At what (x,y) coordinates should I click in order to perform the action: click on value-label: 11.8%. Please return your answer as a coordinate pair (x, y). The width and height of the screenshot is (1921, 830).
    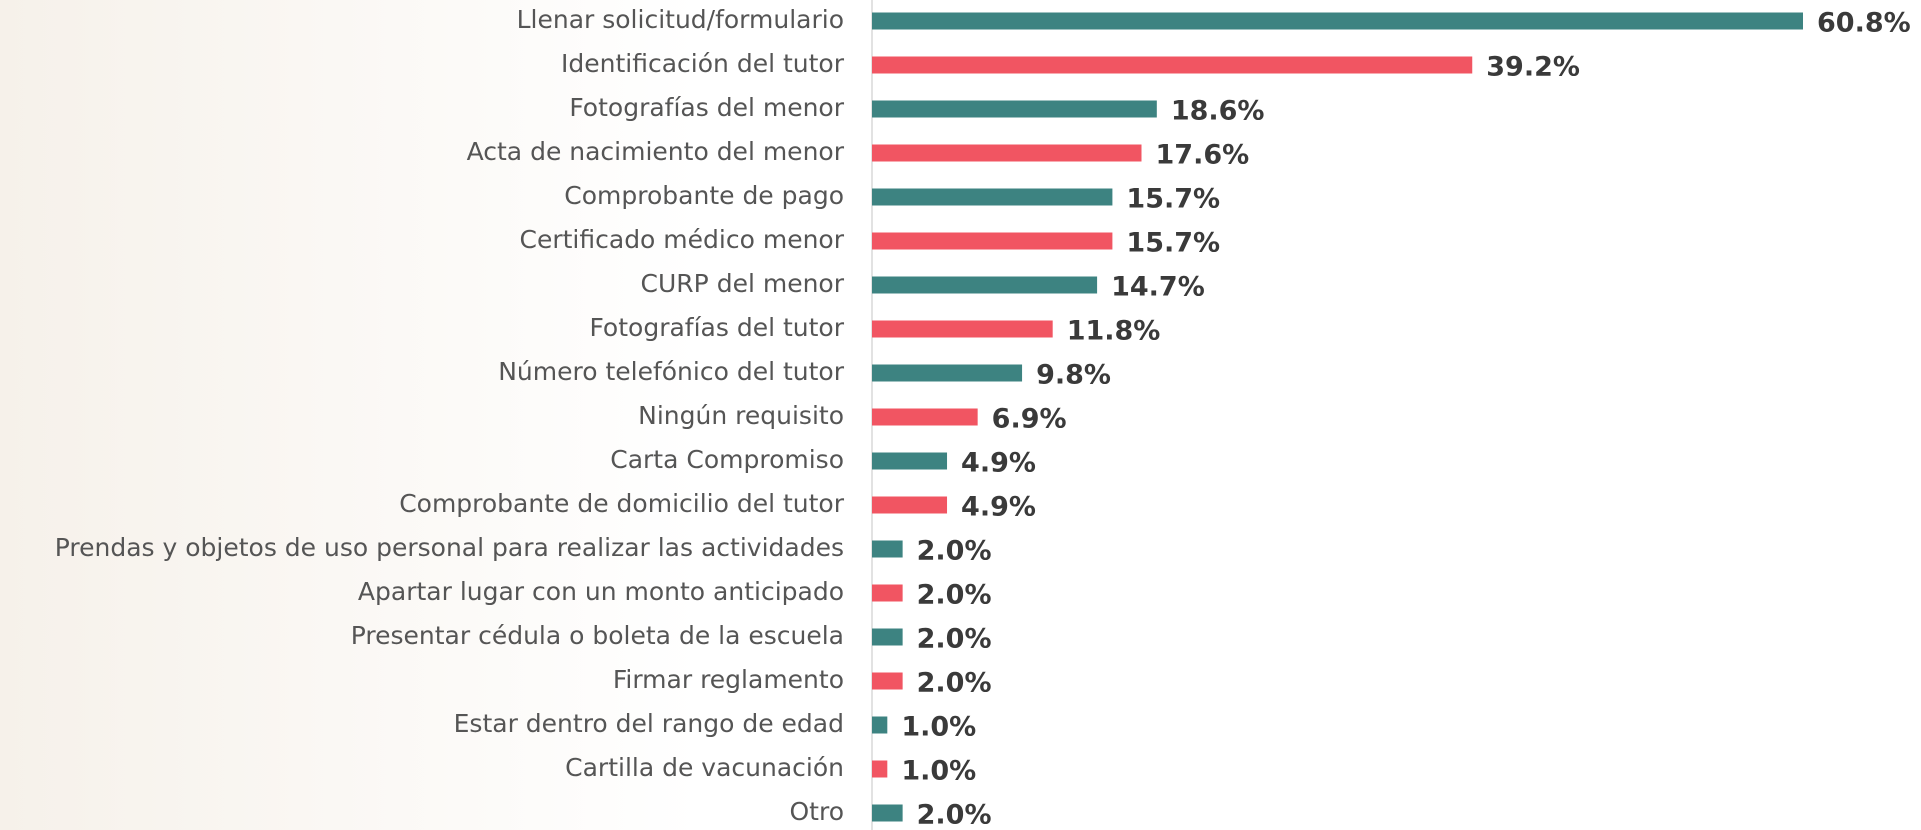
    Looking at the image, I should click on (1114, 331).